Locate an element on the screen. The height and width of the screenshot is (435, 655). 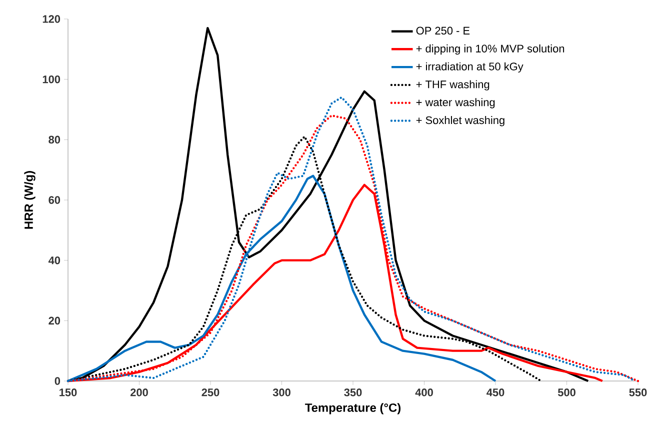
legend-label: + THF washing is located at coordinates (453, 85).